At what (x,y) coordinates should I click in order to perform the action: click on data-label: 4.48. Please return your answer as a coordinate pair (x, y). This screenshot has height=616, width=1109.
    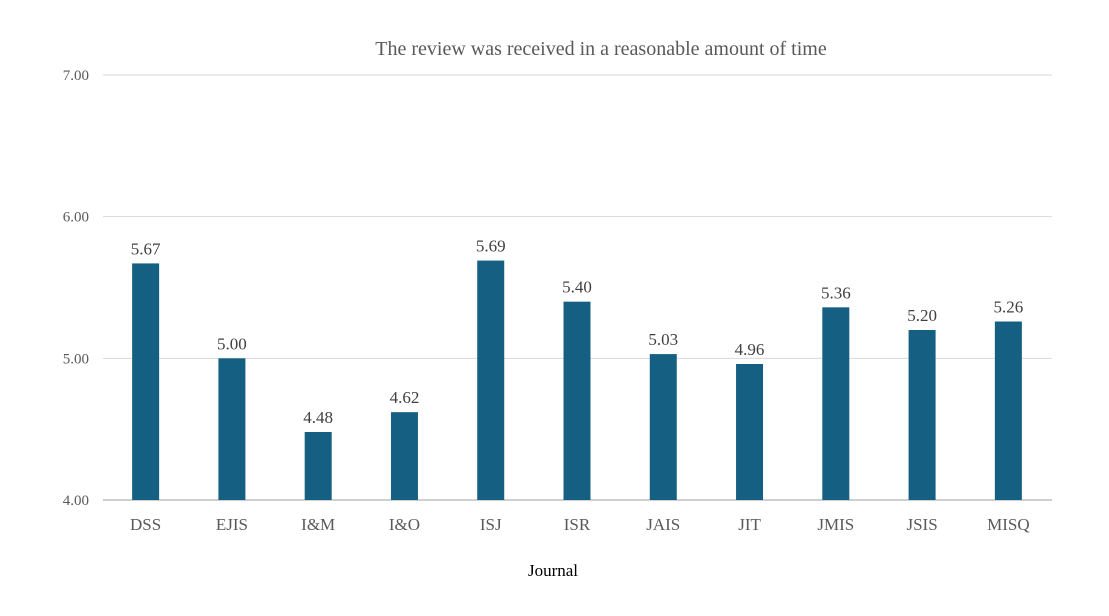
    Looking at the image, I should click on (318, 417).